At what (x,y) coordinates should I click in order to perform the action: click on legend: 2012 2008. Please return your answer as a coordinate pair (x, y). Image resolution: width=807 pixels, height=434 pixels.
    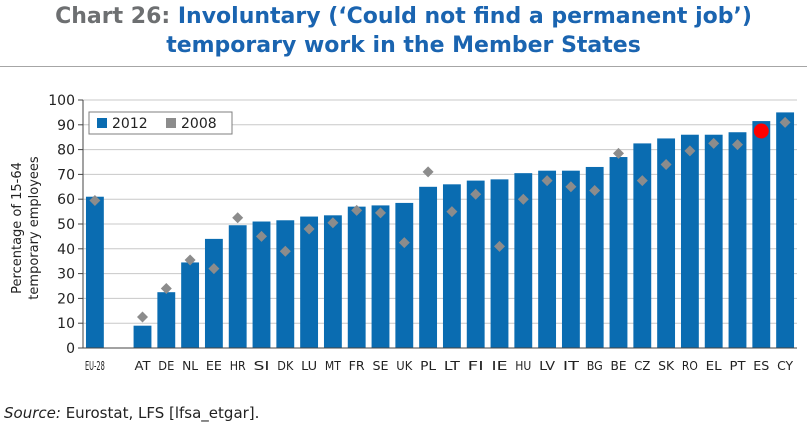
    Looking at the image, I should click on (160, 123).